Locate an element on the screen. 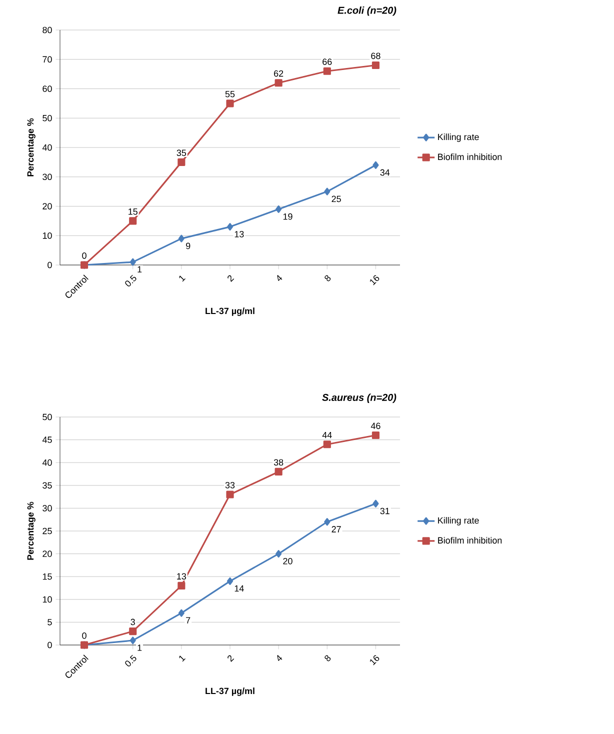 This screenshot has height=734, width=614. y-tick-label: 45 is located at coordinates (47, 439).